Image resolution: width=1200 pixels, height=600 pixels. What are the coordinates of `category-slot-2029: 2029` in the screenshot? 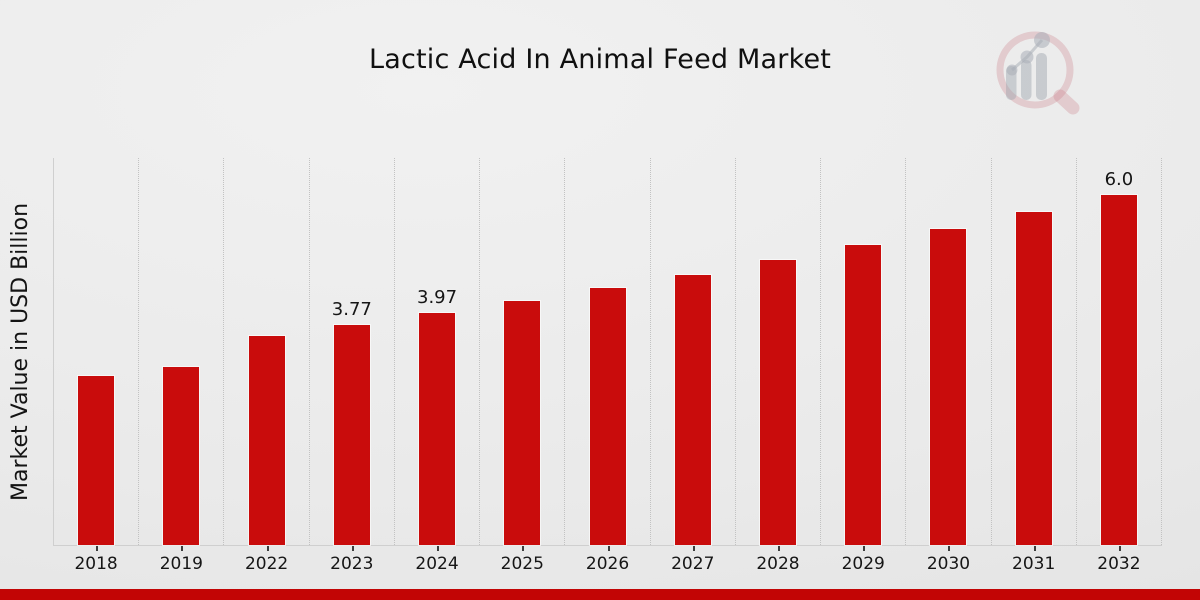 It's located at (864, 366).